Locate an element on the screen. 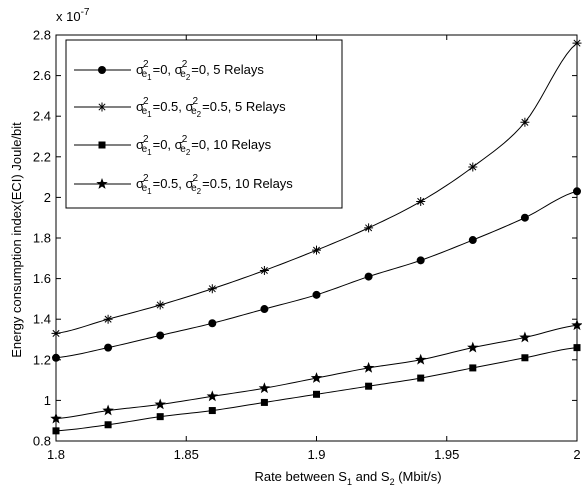  x-tick-label: 1.8 is located at coordinates (56, 454).